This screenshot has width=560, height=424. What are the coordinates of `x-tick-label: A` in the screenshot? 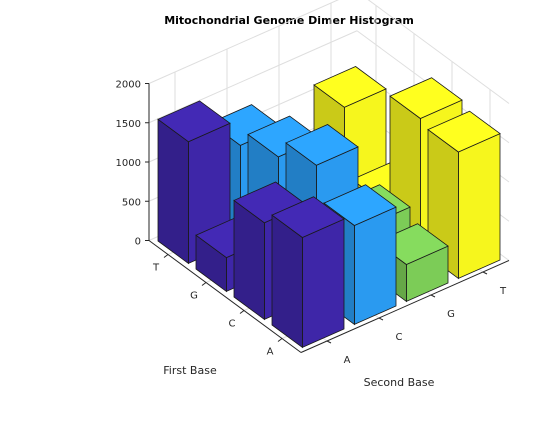 It's located at (347, 360).